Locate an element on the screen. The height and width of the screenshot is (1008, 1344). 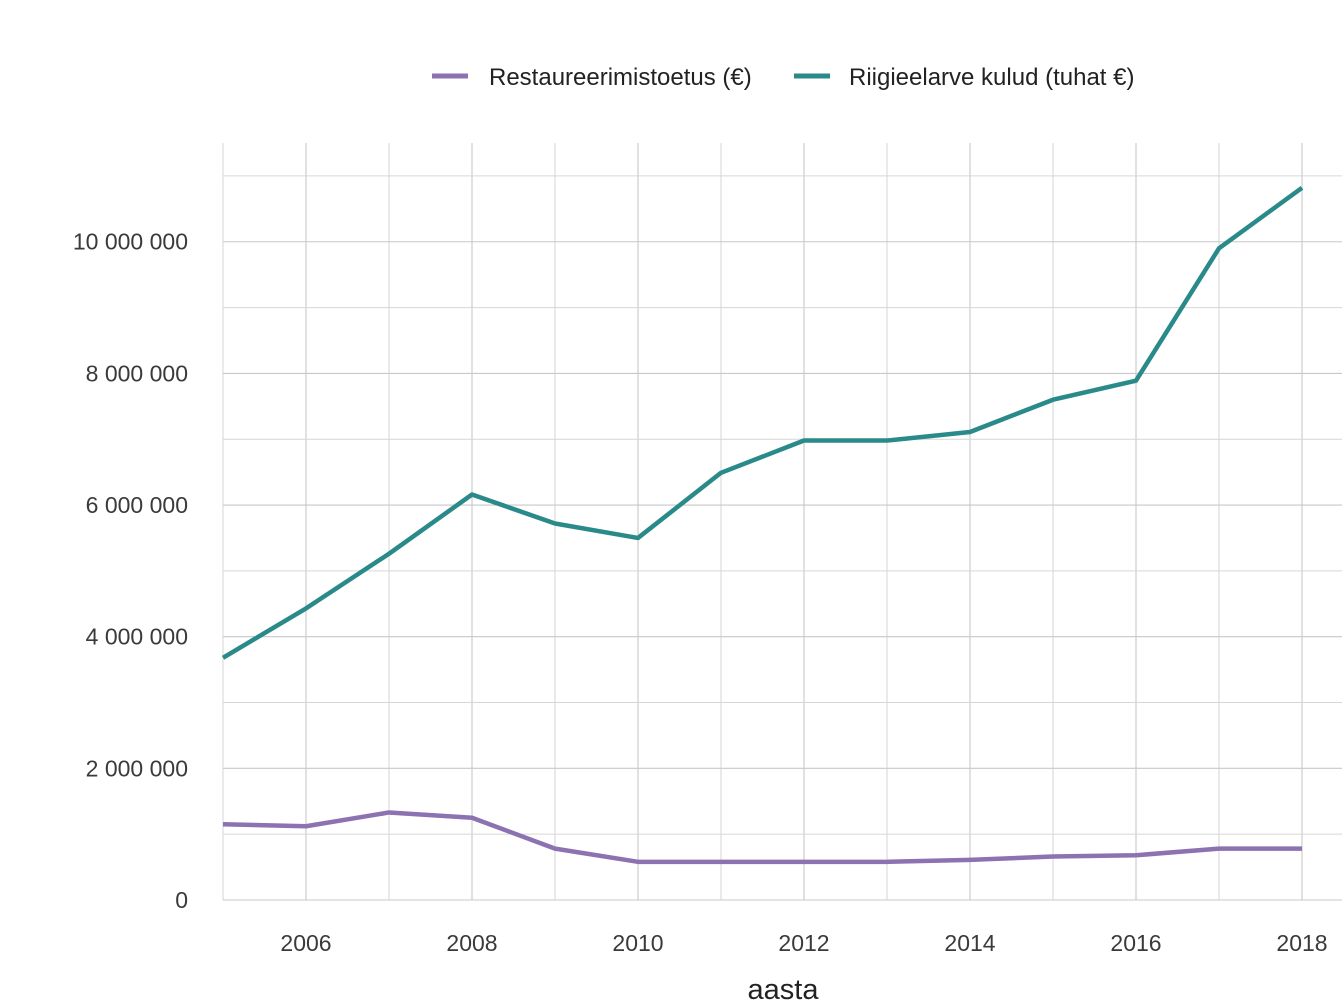
x-tick-label: 2008 is located at coordinates (471, 943).